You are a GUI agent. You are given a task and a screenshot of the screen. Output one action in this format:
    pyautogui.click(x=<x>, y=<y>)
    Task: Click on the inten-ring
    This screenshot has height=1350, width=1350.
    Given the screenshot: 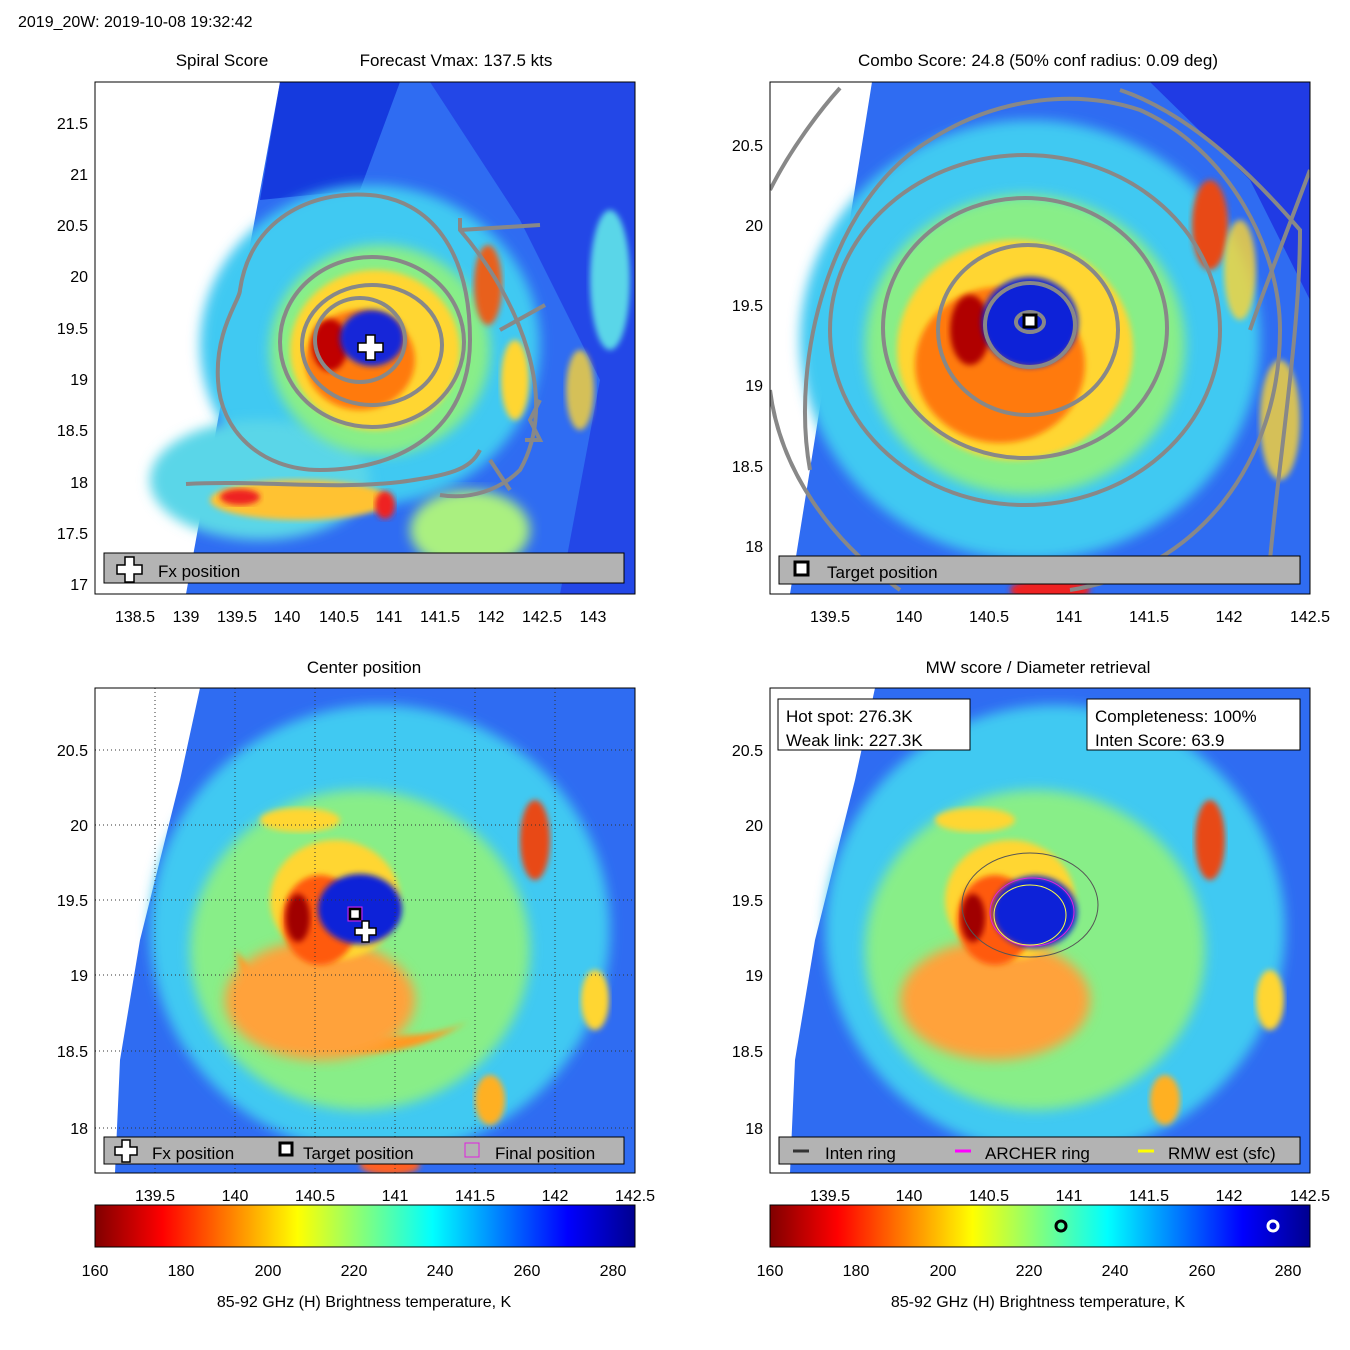 What is the action you would take?
    pyautogui.click(x=1030, y=905)
    